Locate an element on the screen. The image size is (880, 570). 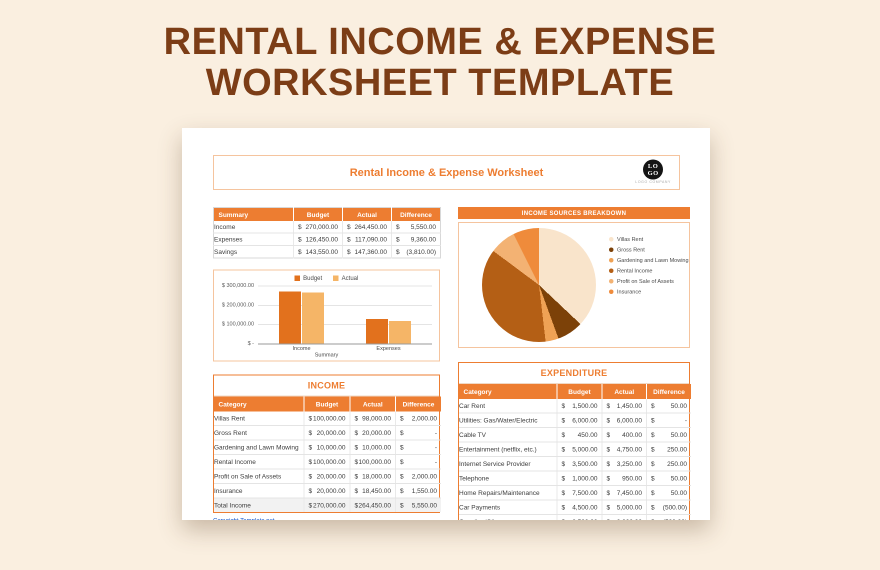
category-cell: Income is located at coordinates (253, 227).